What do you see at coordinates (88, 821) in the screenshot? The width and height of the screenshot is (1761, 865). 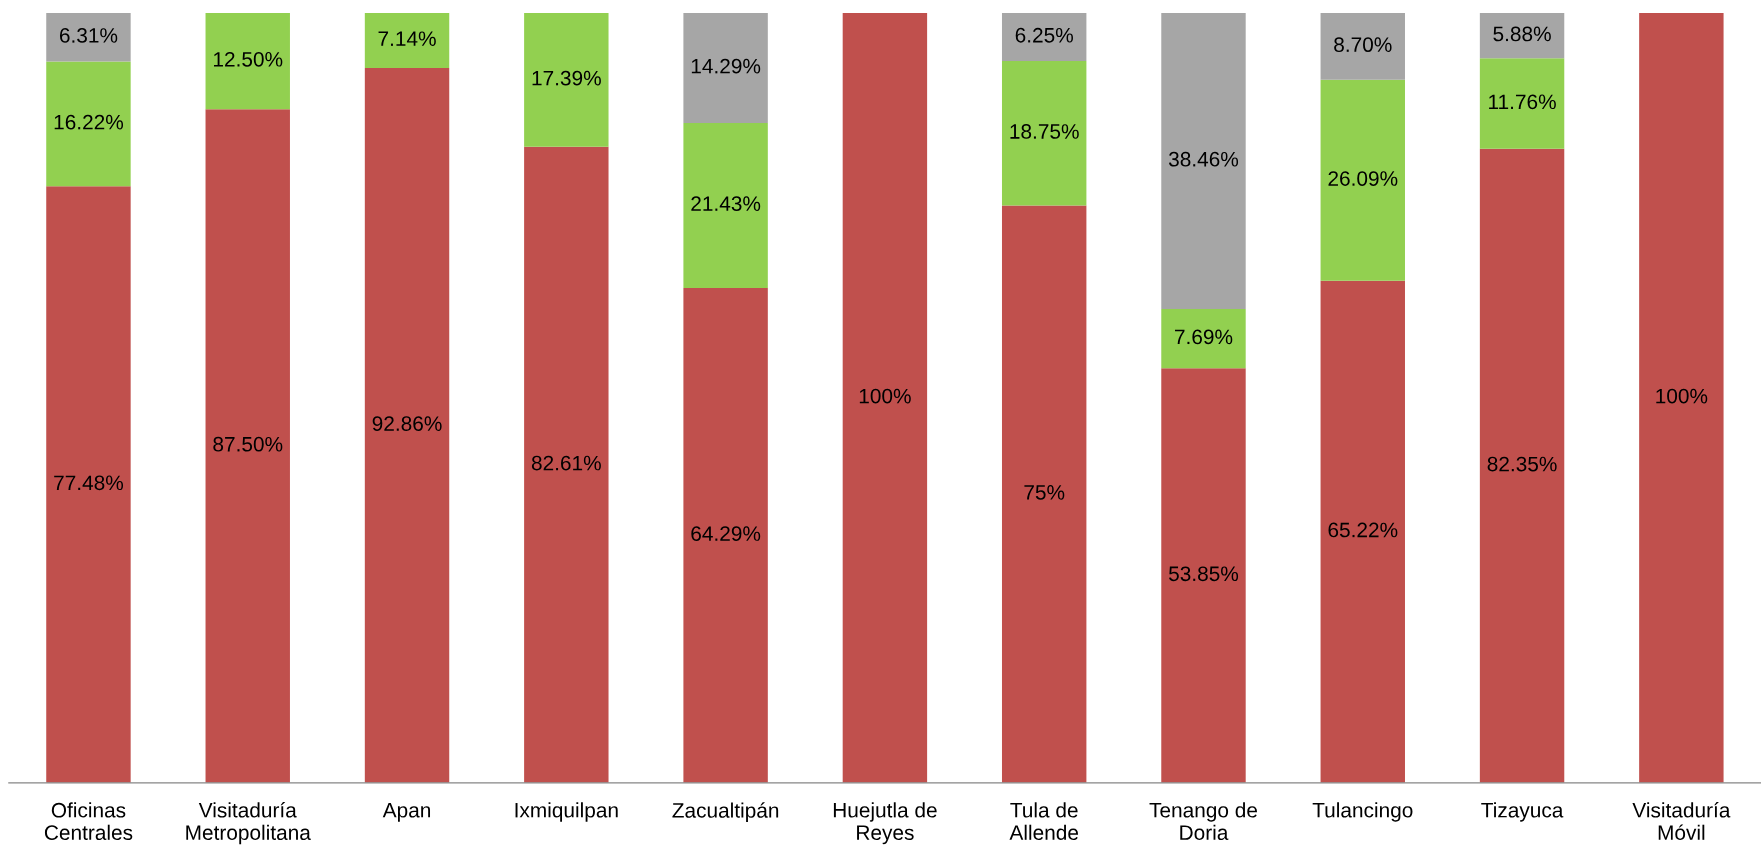 I see `x-tick-label: Oficinas Centrales` at bounding box center [88, 821].